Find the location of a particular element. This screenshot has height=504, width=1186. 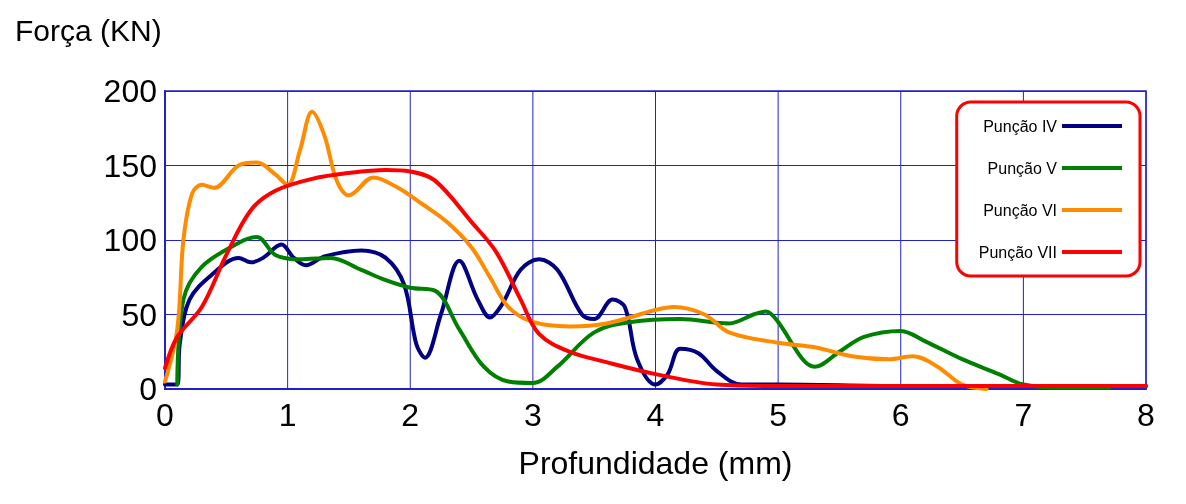

y-tick-label: 150 is located at coordinates (130, 165).